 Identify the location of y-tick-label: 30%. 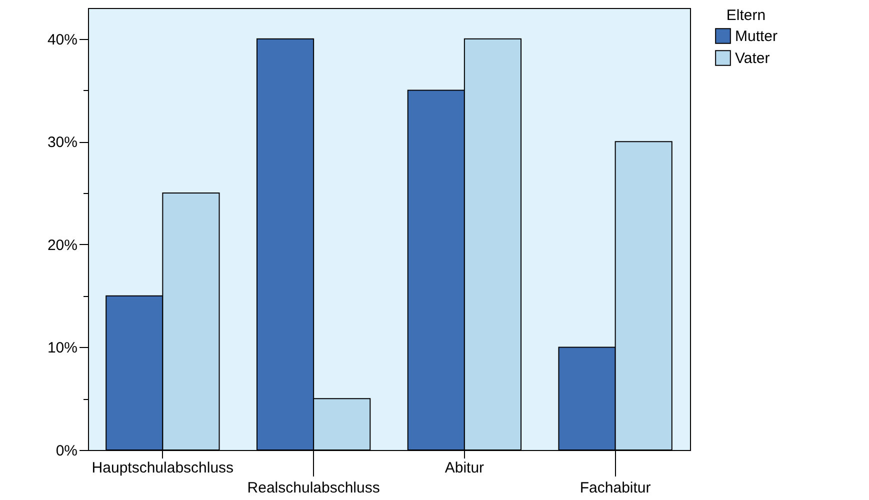
(62, 143).